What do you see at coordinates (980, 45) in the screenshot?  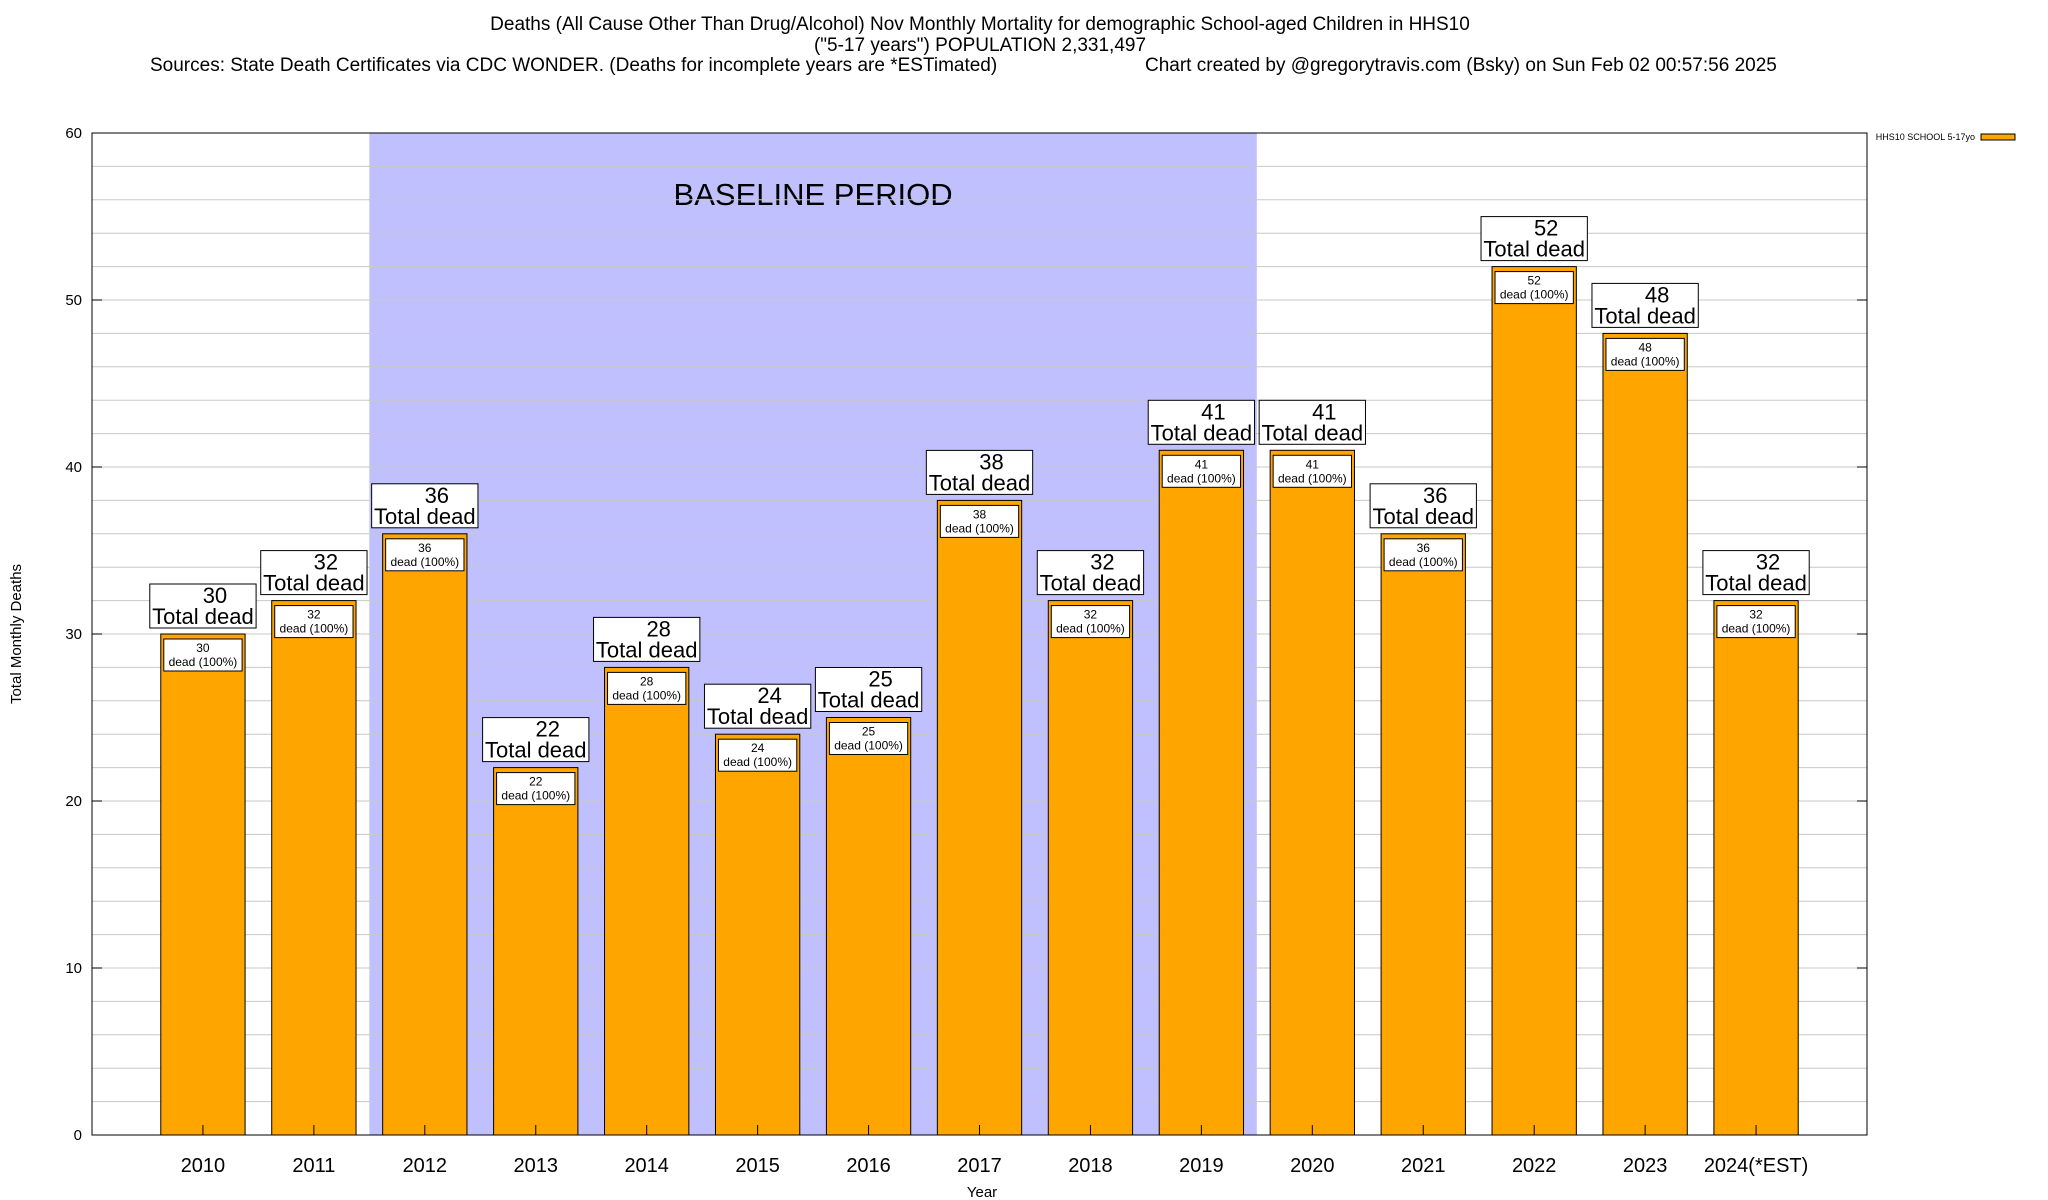 I see `chart-subtitle: ("5-17 years") POPULATION 2,331,497` at bounding box center [980, 45].